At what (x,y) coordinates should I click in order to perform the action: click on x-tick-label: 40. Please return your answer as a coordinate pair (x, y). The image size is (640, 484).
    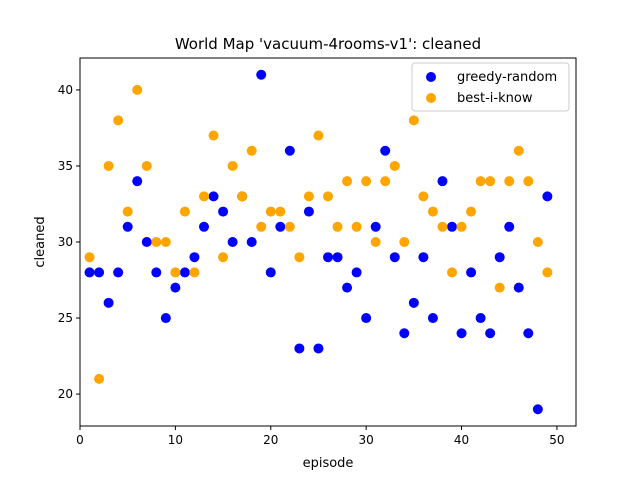
    Looking at the image, I should click on (461, 440).